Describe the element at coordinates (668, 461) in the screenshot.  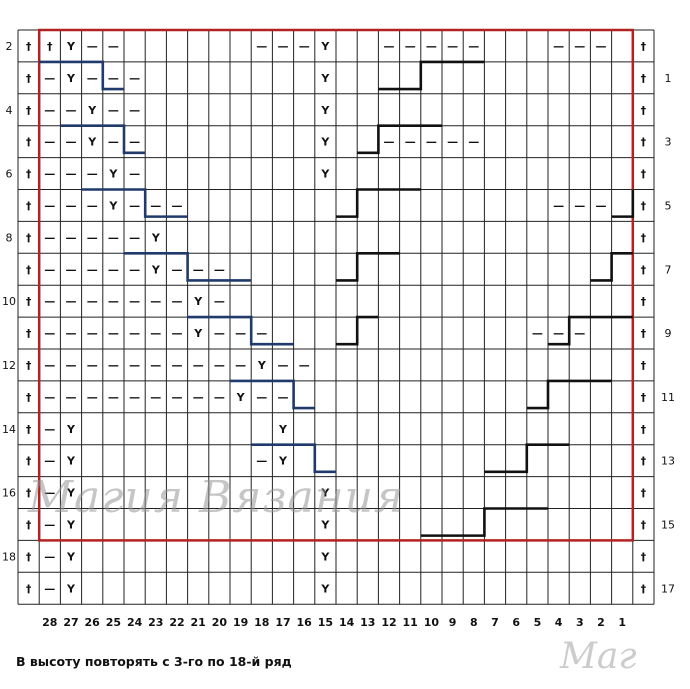
I see `row-number-right: 13` at that location.